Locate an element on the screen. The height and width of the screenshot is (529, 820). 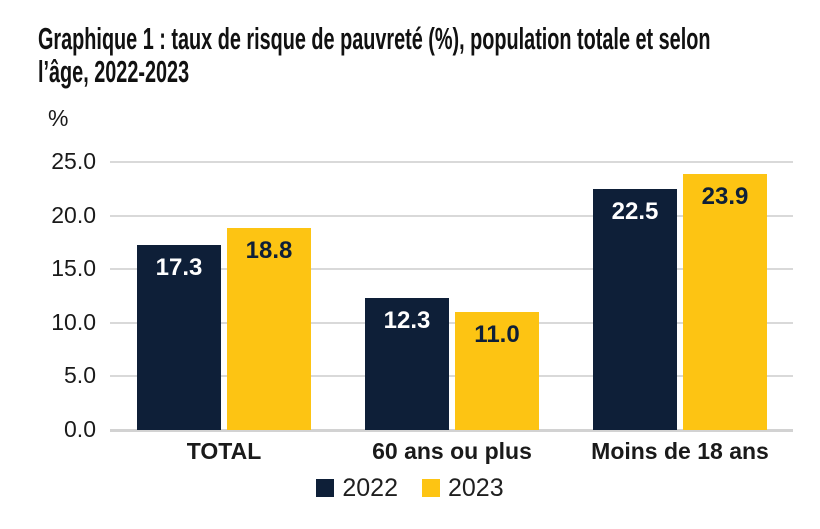
legend-item-2022: 2022 is located at coordinates (357, 488).